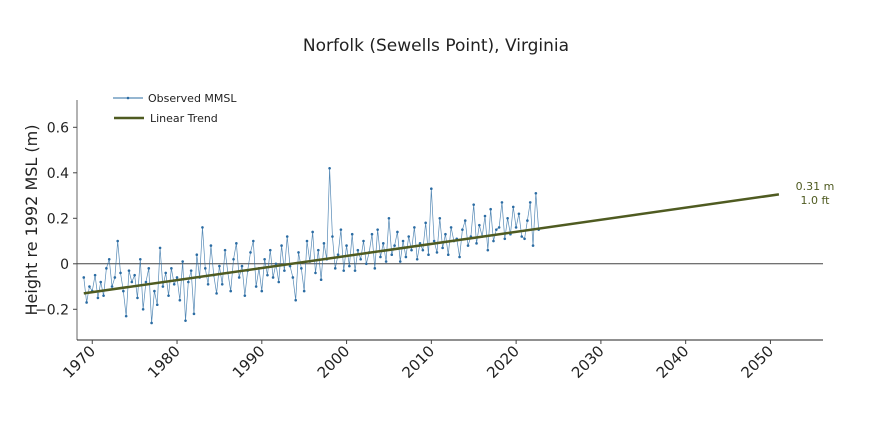 Image resolution: width=872 pixels, height=423 pixels. I want to click on trend-annotation-meters: 0.31 m, so click(815, 186).